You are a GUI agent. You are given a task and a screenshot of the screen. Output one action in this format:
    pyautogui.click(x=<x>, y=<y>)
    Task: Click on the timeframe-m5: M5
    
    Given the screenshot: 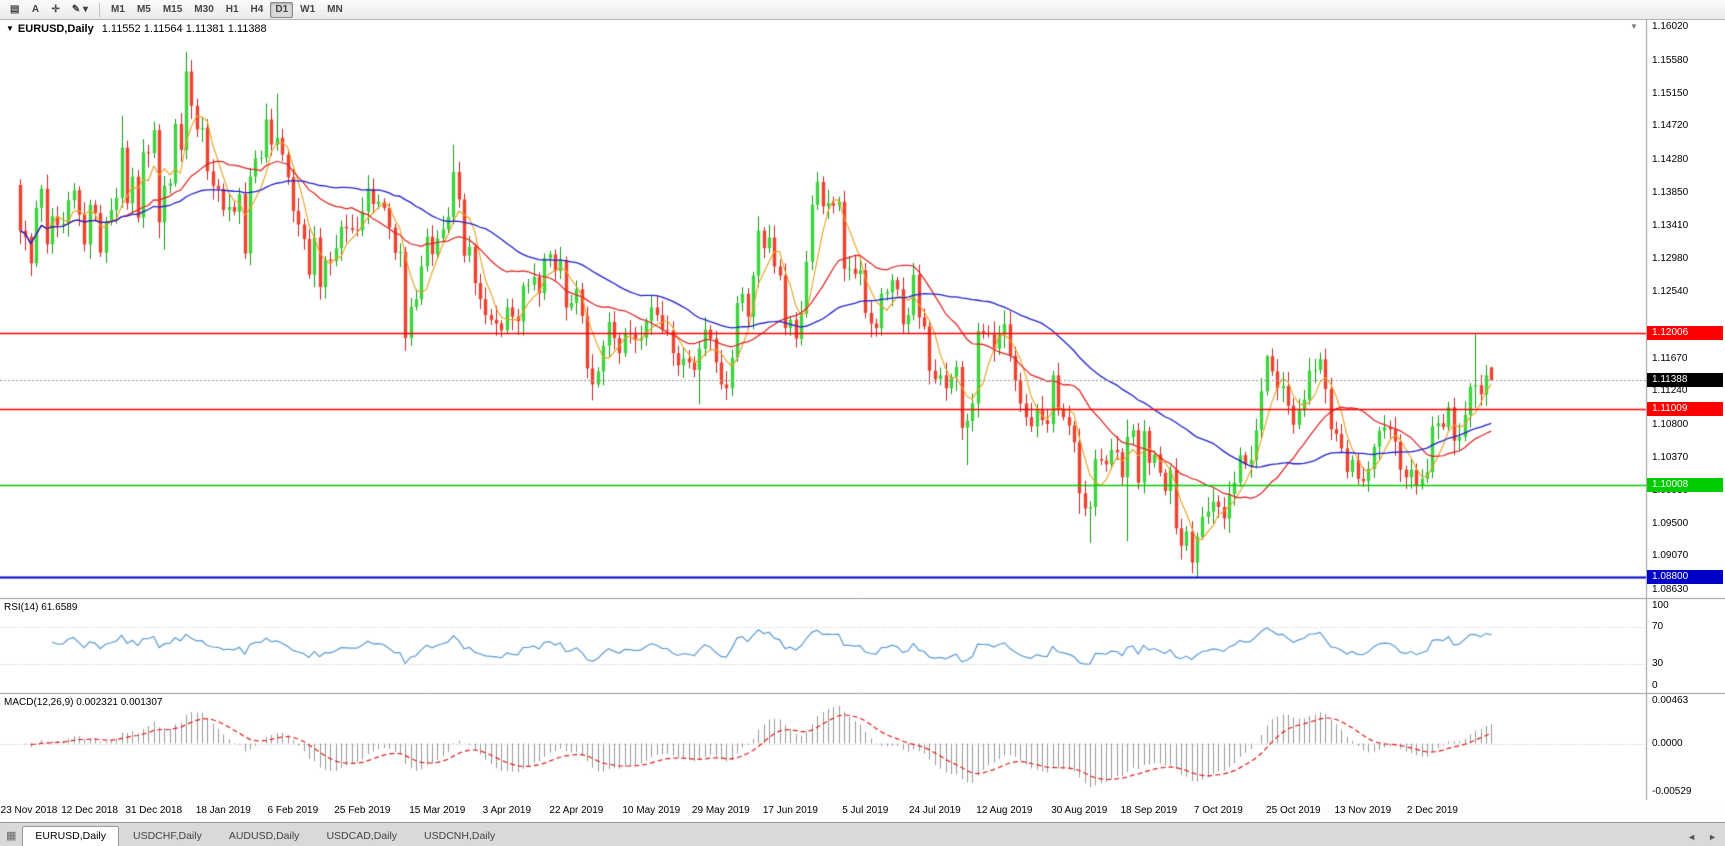 What is the action you would take?
    pyautogui.click(x=143, y=9)
    